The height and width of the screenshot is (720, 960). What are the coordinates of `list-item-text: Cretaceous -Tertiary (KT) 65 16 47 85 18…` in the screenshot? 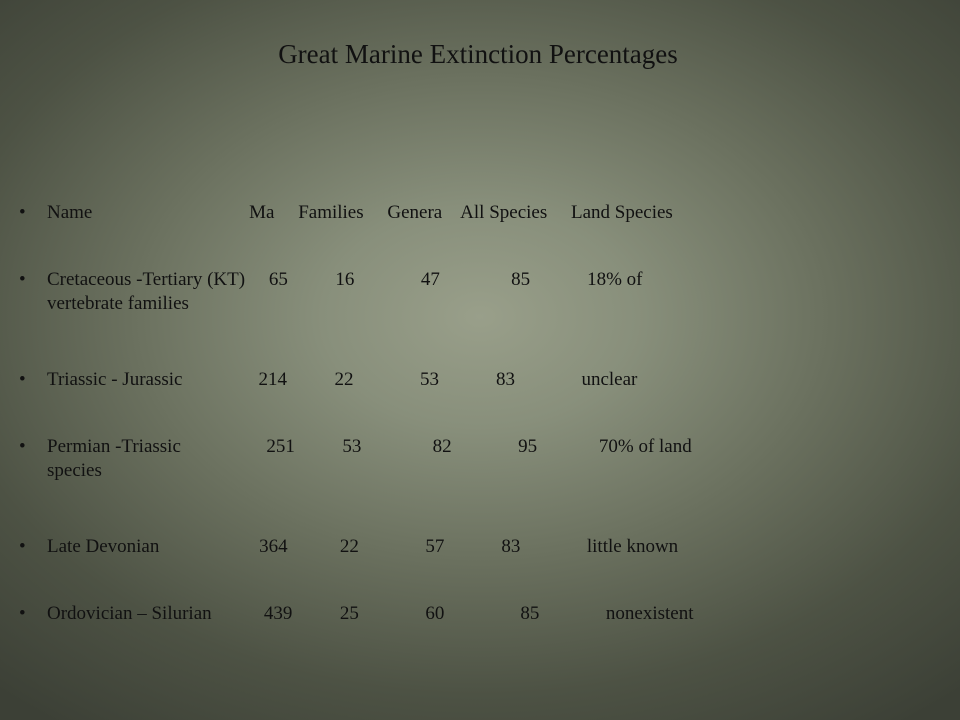 It's located at (345, 279).